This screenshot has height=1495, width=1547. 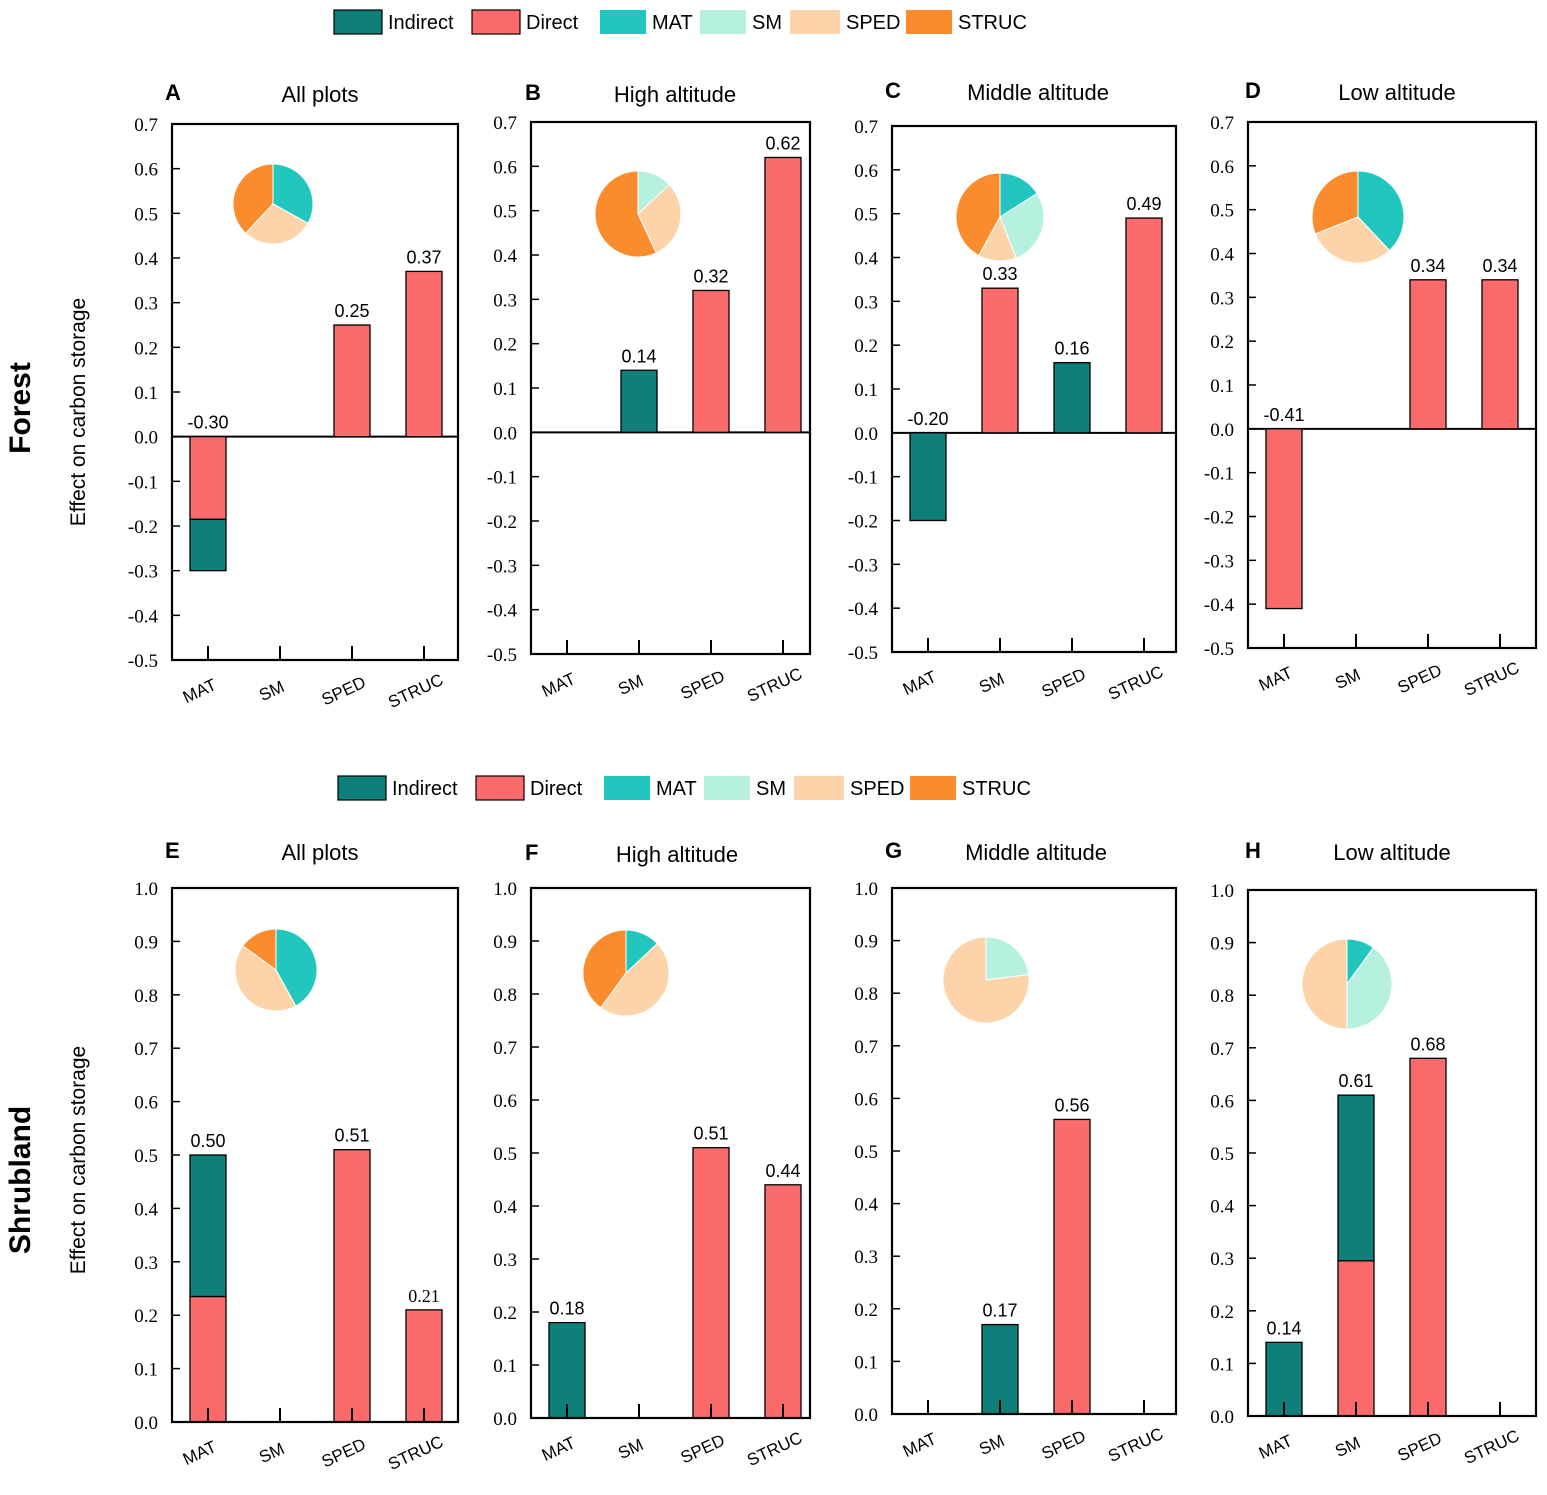 What do you see at coordinates (866, 889) in the screenshot?
I see `y-tick-label: 1.0` at bounding box center [866, 889].